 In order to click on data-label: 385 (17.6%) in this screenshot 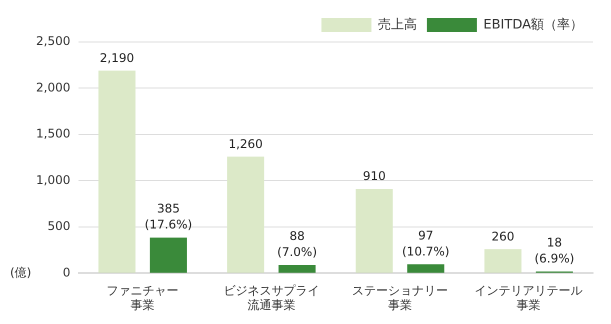, I will do `click(168, 217)`.